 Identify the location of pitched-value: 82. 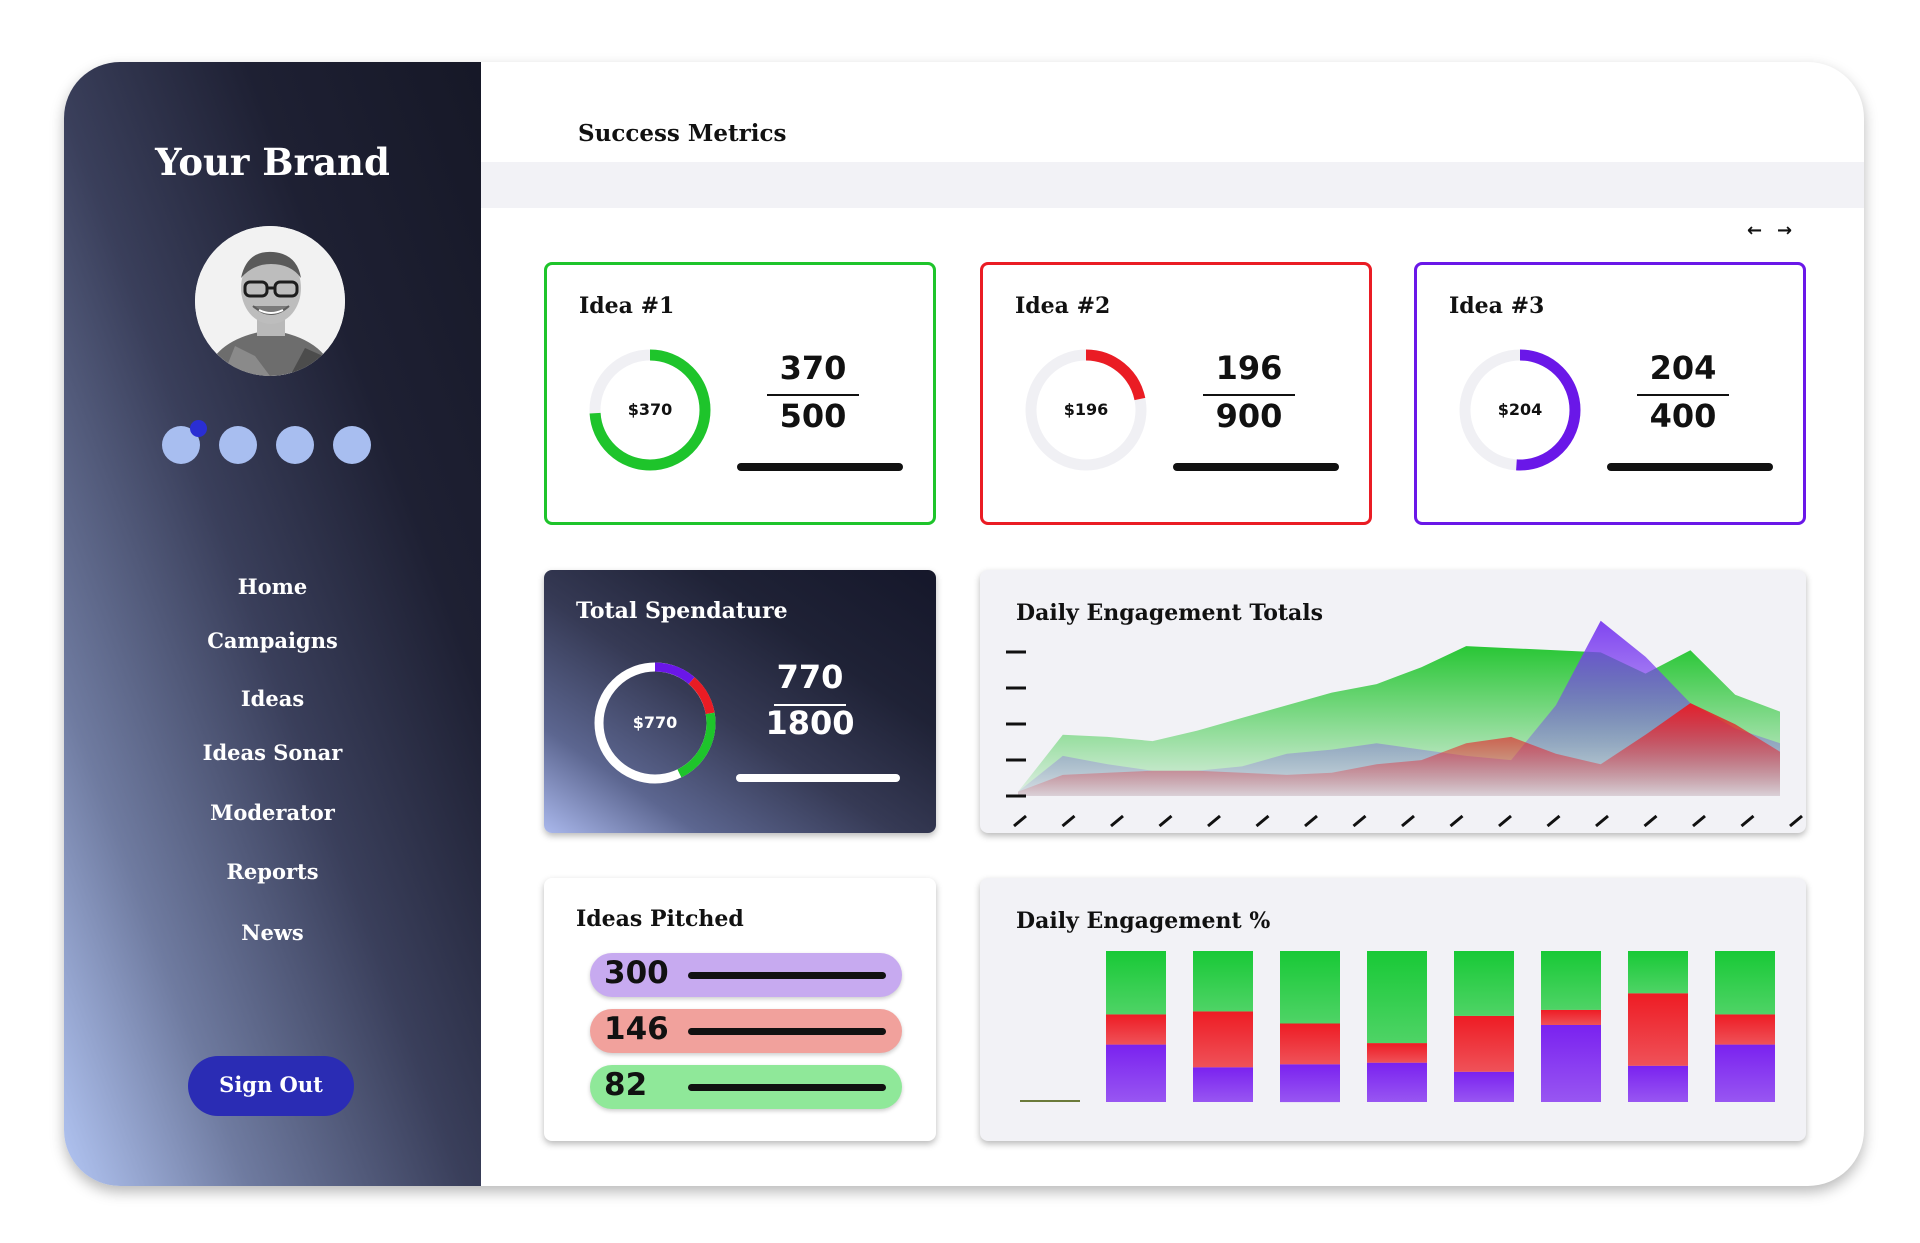
(626, 1085).